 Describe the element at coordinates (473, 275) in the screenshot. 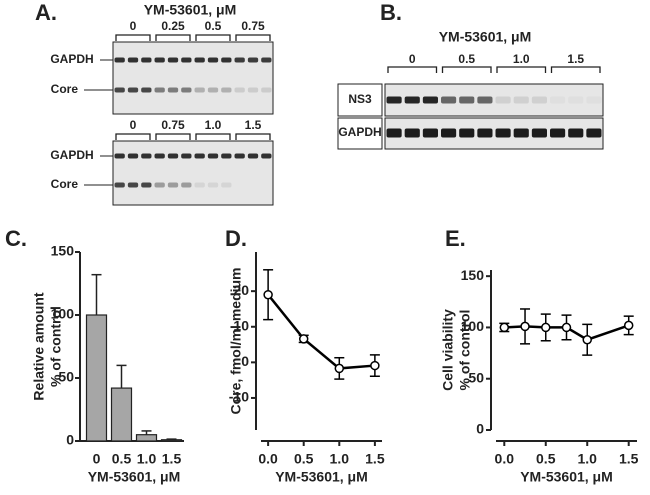

I see `y-tick-label: 150` at that location.